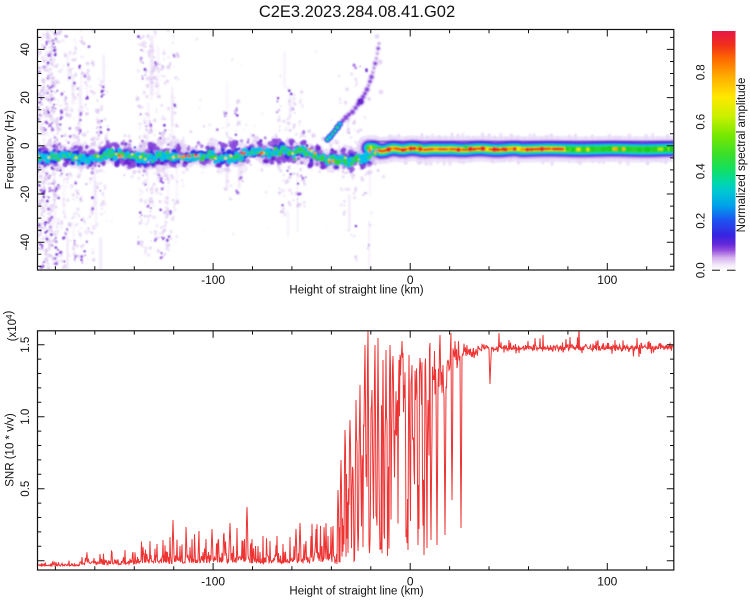  I want to click on svg-text: 0.4, so click(702, 171).